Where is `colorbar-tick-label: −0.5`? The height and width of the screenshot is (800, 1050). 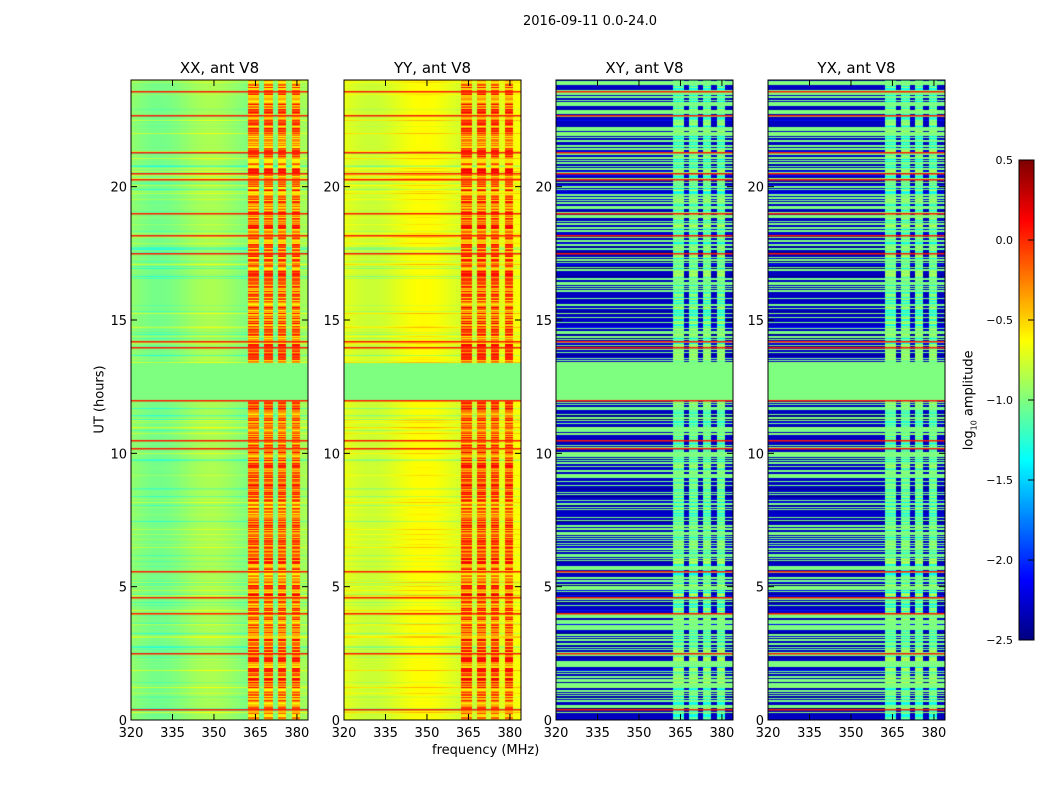
colorbar-tick-label: −0.5 is located at coordinates (999, 320).